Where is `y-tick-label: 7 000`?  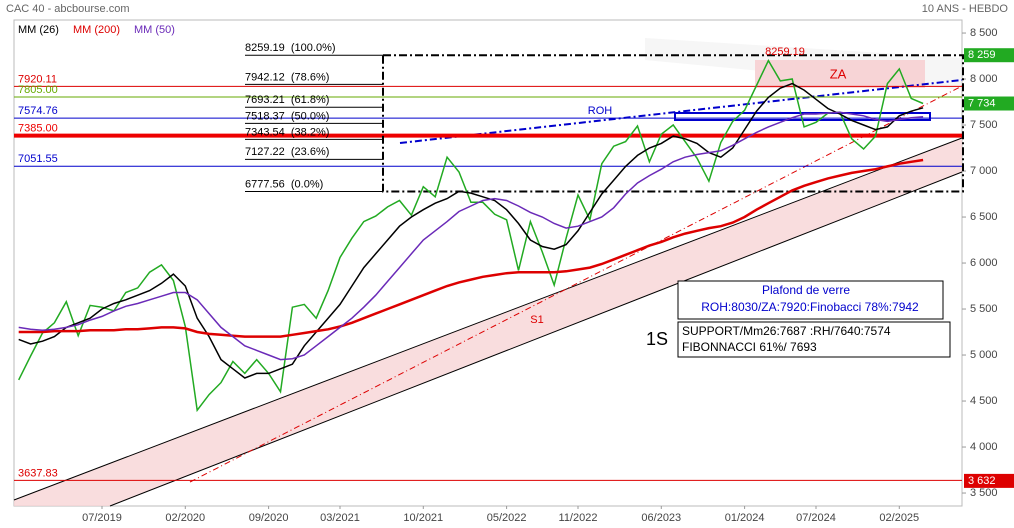
y-tick-label: 7 000 is located at coordinates (984, 171).